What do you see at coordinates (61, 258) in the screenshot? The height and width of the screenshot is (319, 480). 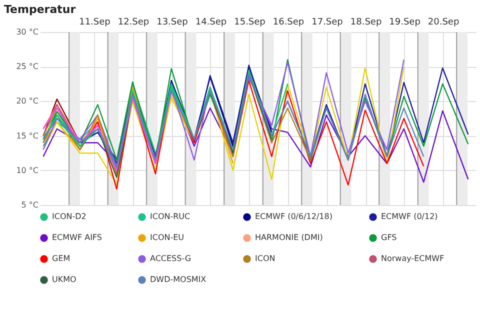 I see `legend-label: GEM` at bounding box center [61, 258].